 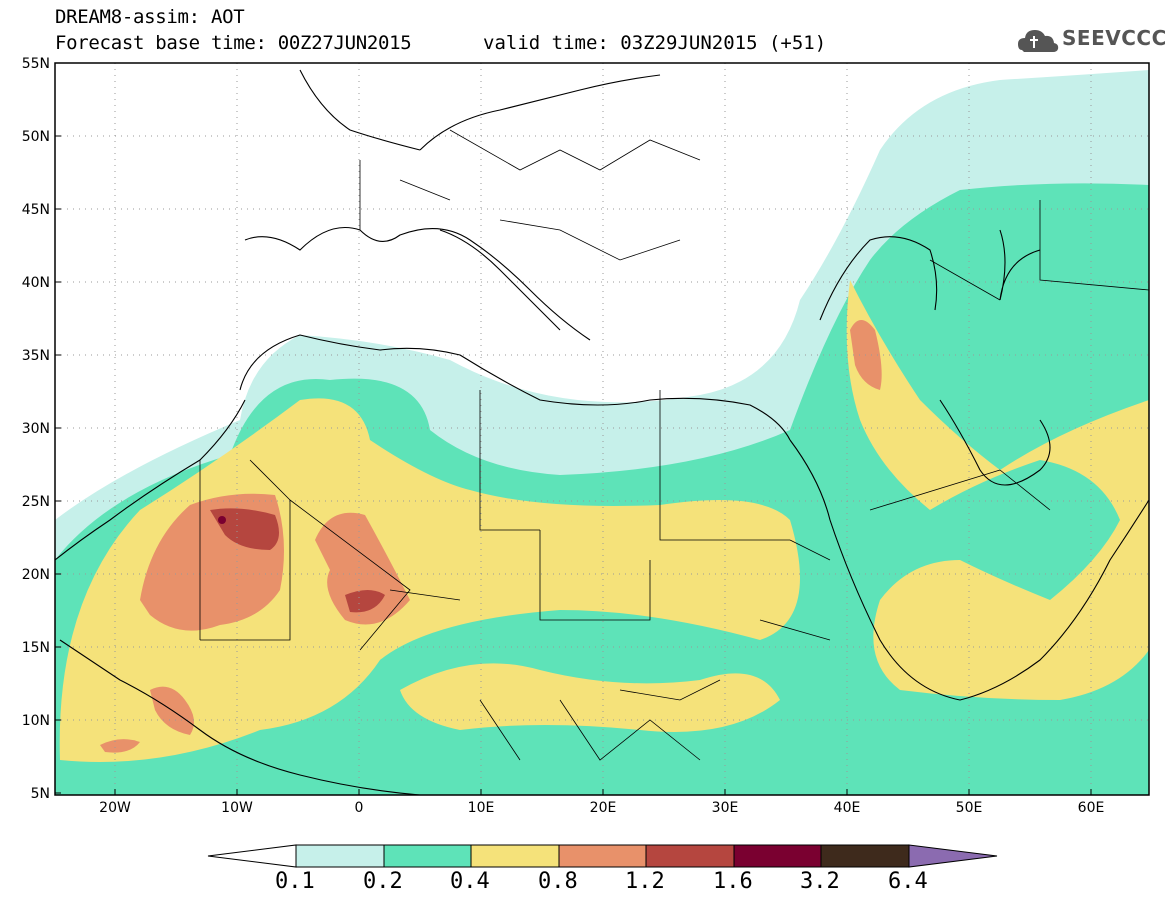 What do you see at coordinates (359, 808) in the screenshot?
I see `lon-label: 0` at bounding box center [359, 808].